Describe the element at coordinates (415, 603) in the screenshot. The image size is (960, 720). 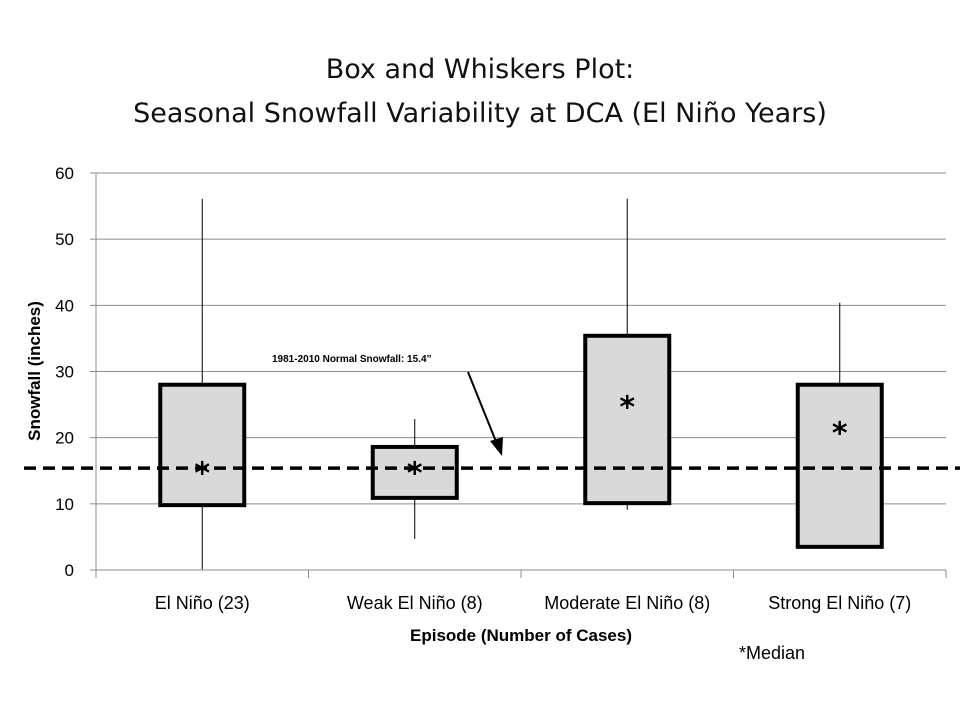
I see `x-category-label: Weak El Niño (8)` at that location.